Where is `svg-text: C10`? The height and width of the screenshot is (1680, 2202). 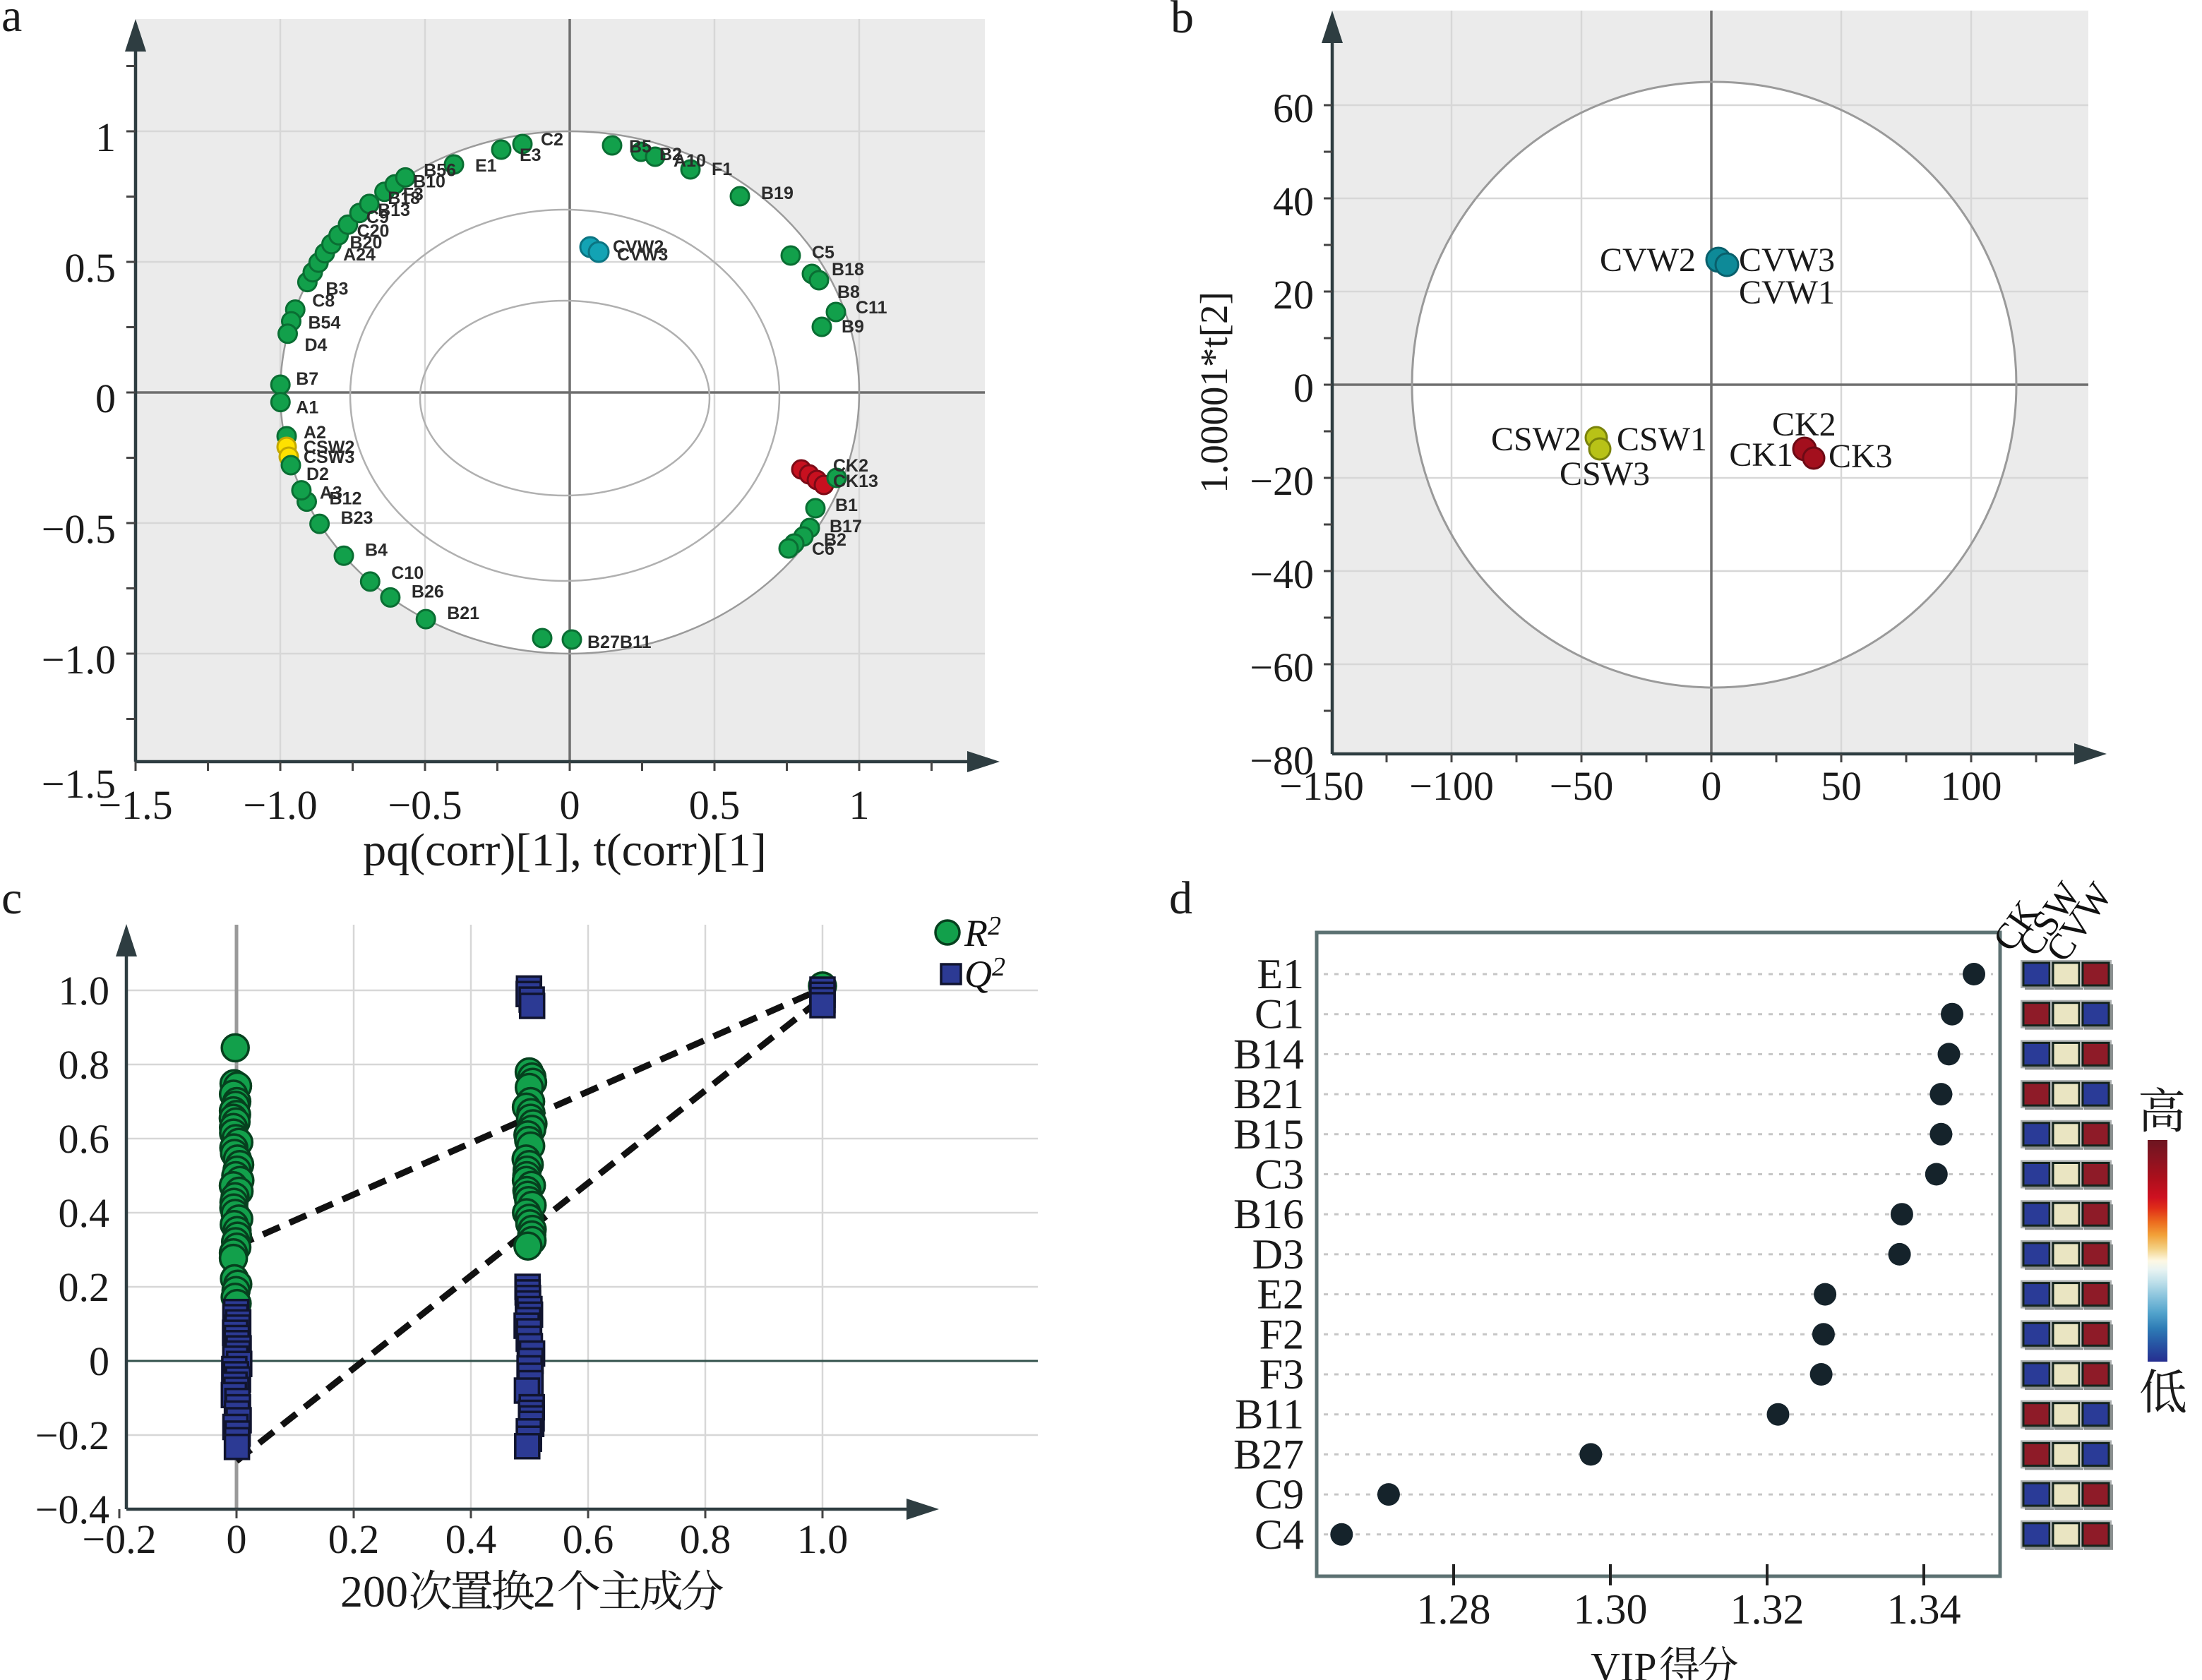 svg-text: C10 is located at coordinates (407, 573).